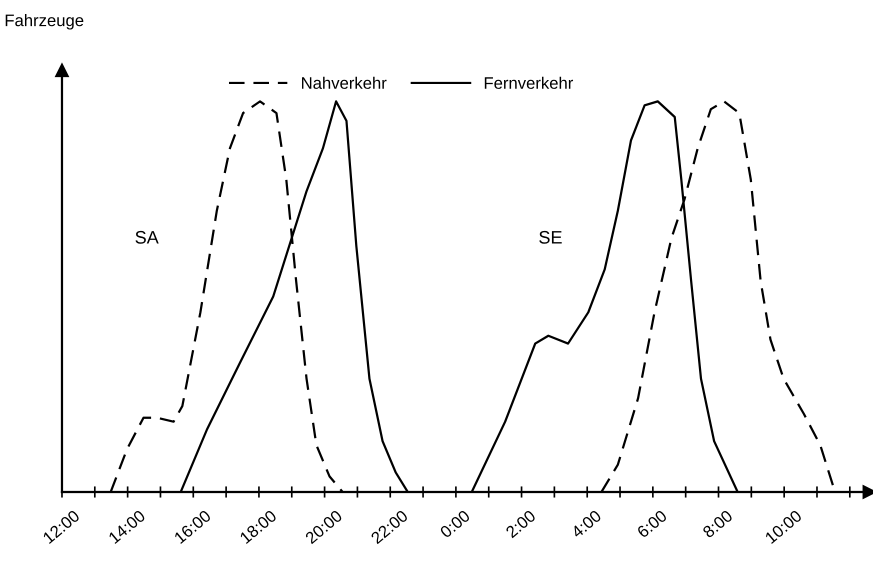  I want to click on legend-label: Nahverkehr, so click(344, 82).